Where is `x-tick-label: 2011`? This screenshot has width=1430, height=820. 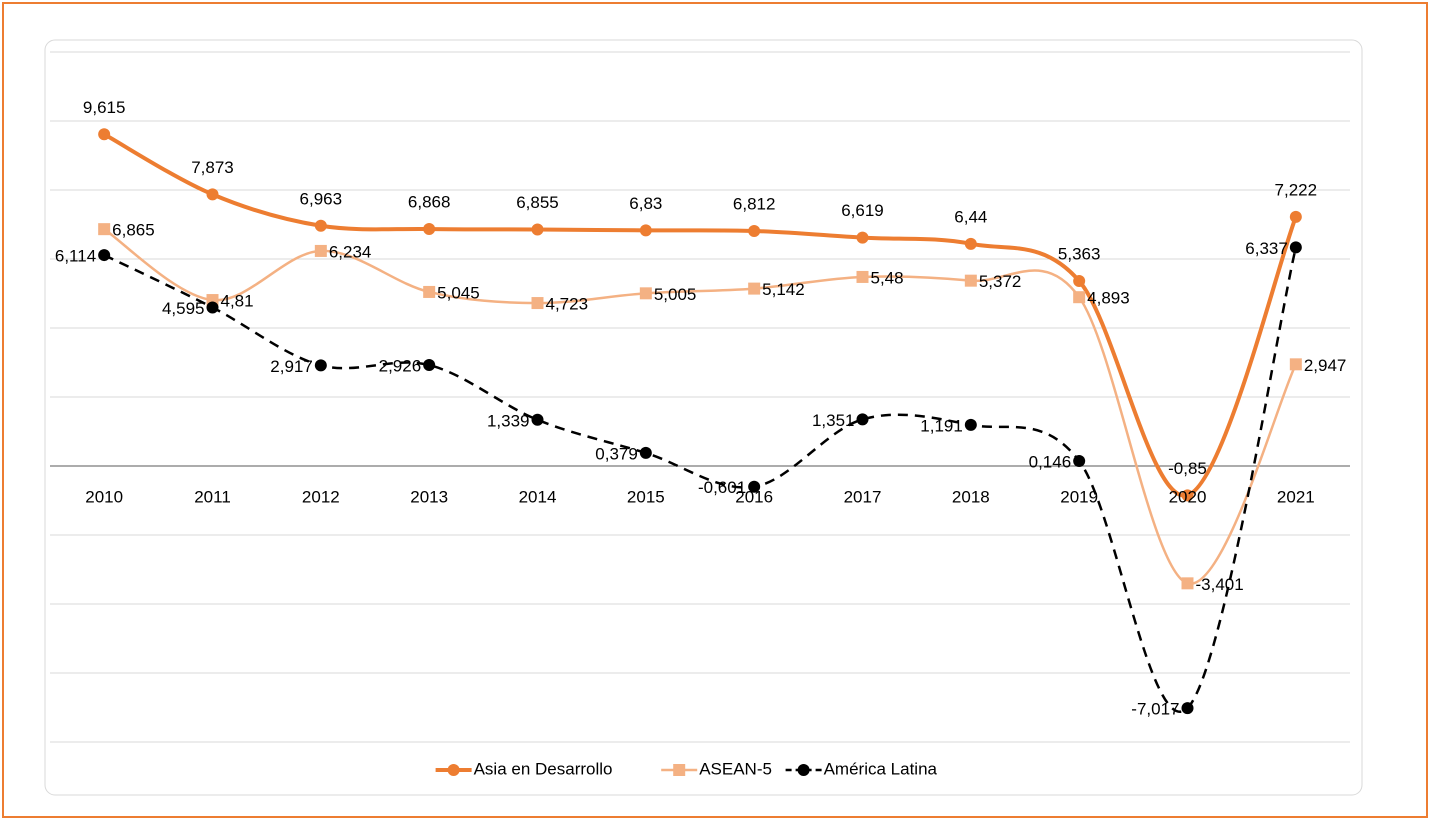
x-tick-label: 2011 is located at coordinates (212, 496).